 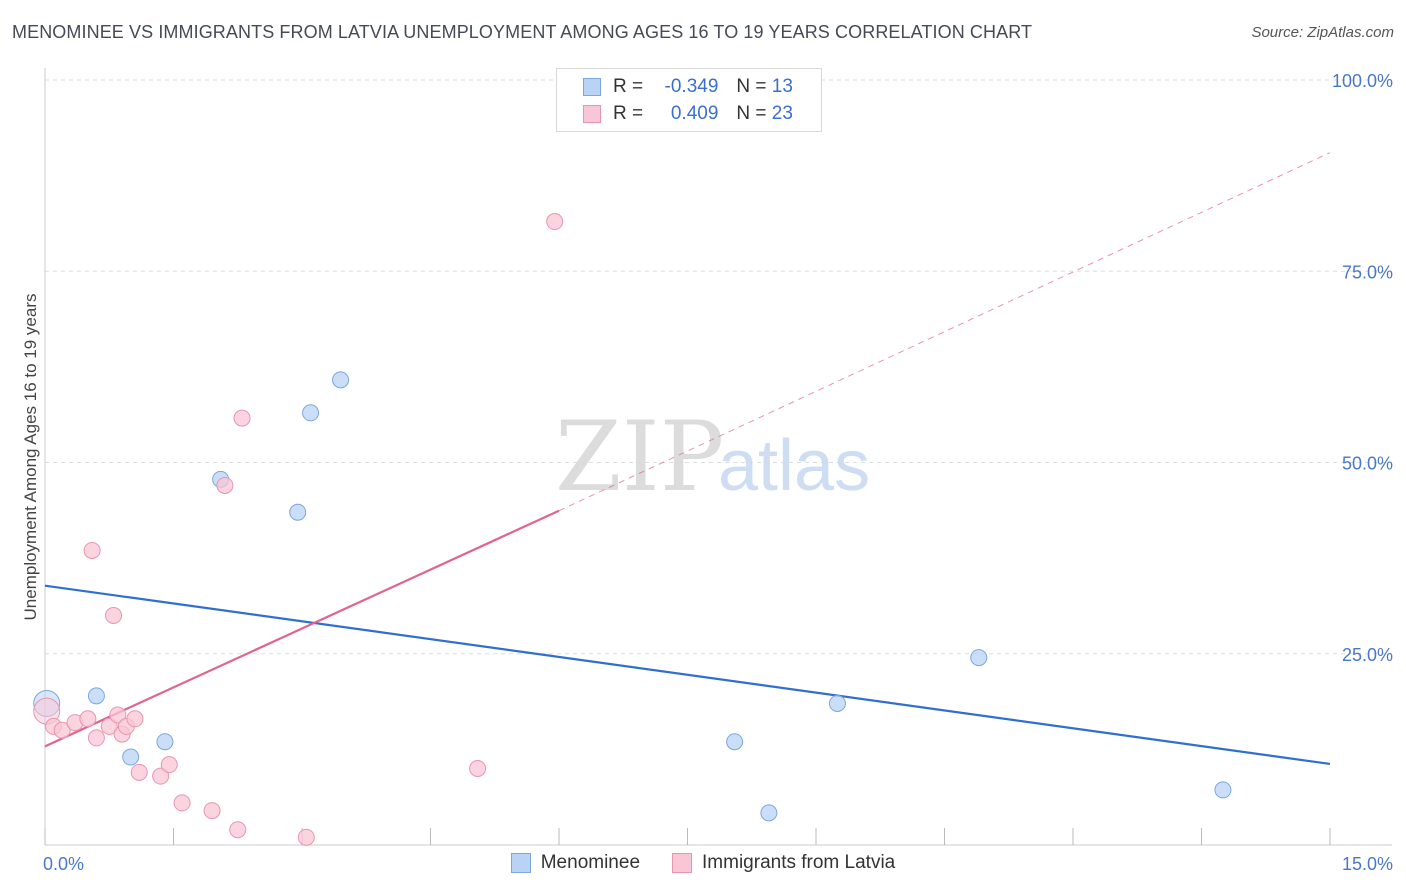 What do you see at coordinates (782, 86) in the screenshot?
I see `menominee-n-value: 13` at bounding box center [782, 86].